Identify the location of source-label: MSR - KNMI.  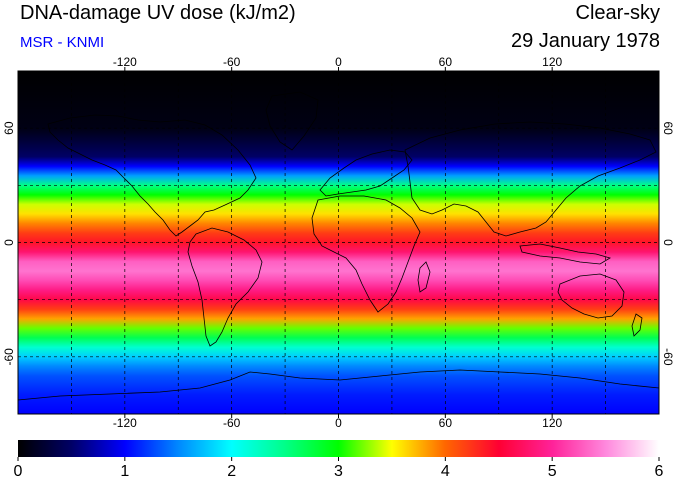
(62, 42).